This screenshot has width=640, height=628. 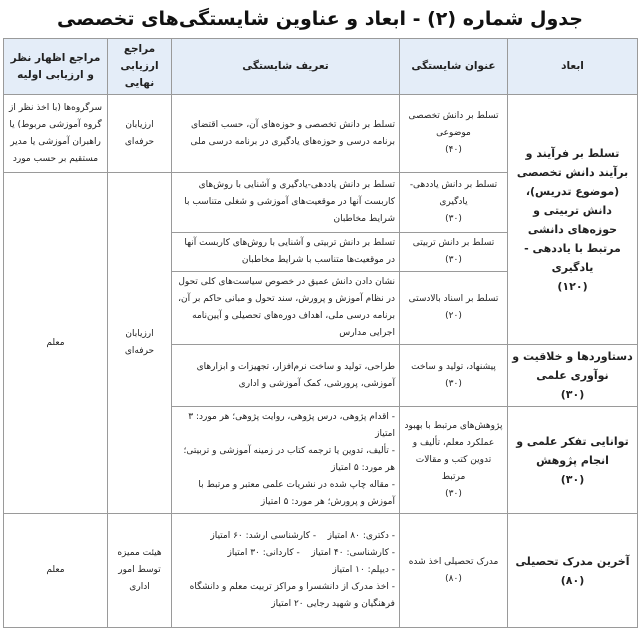 I want to click on dimension-name: دستاوردها و خلاقیت و نوآوری علمی, so click(x=572, y=366).